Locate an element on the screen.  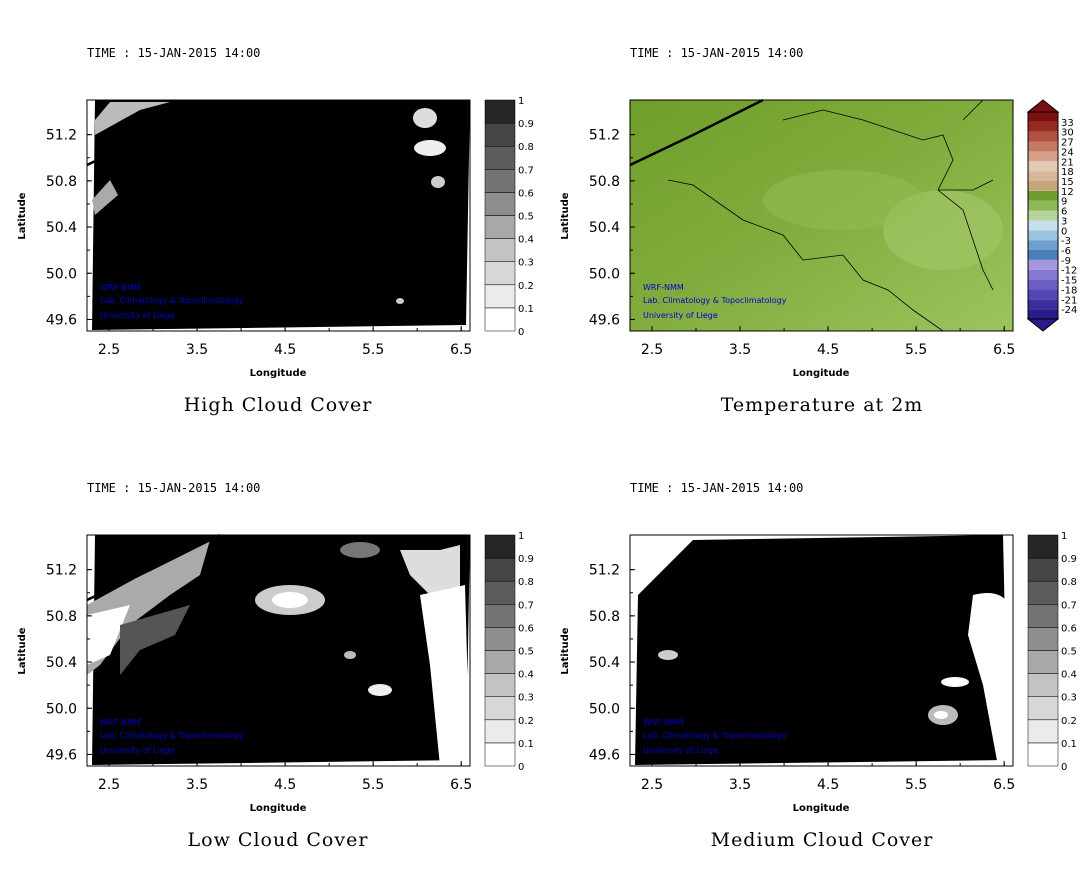
colorbar-label: -24 is located at coordinates (1069, 310).